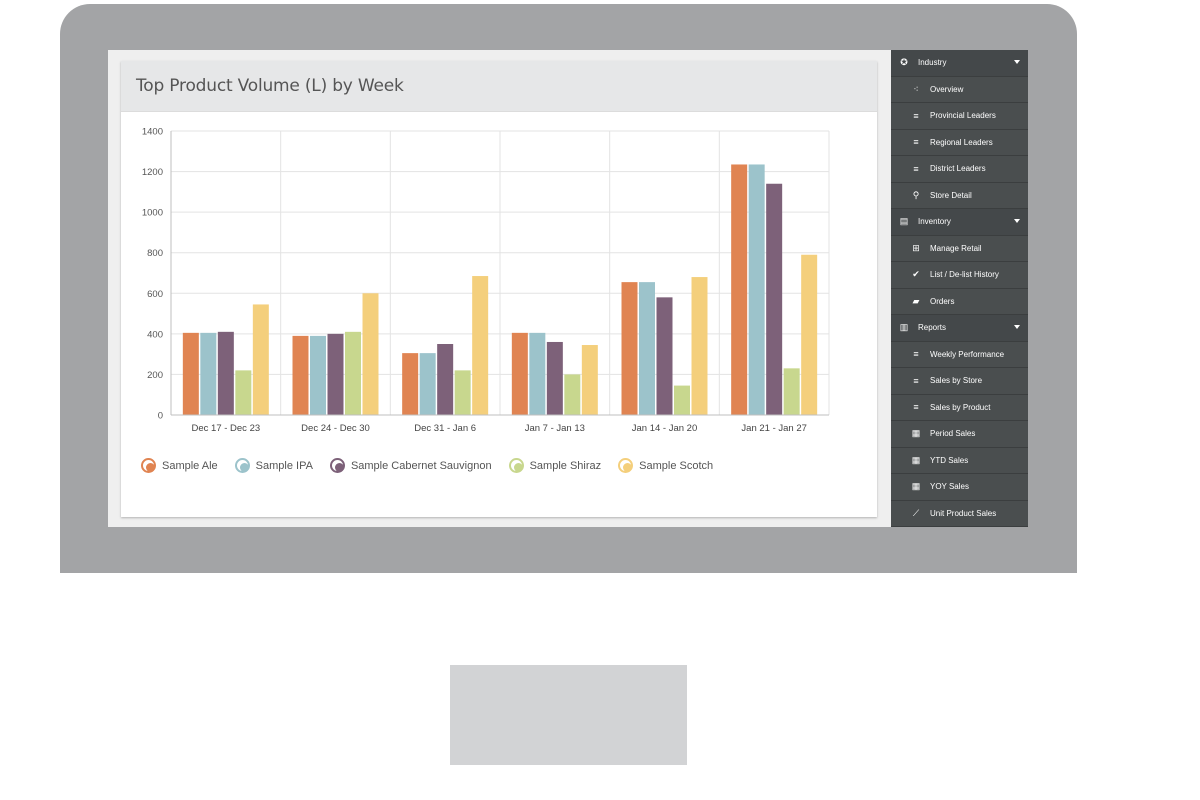 The height and width of the screenshot is (800, 1200). Describe the element at coordinates (959, 354) in the screenshot. I see `sidebar-item-weekly-performance: ≡ Weekly Performance` at that location.